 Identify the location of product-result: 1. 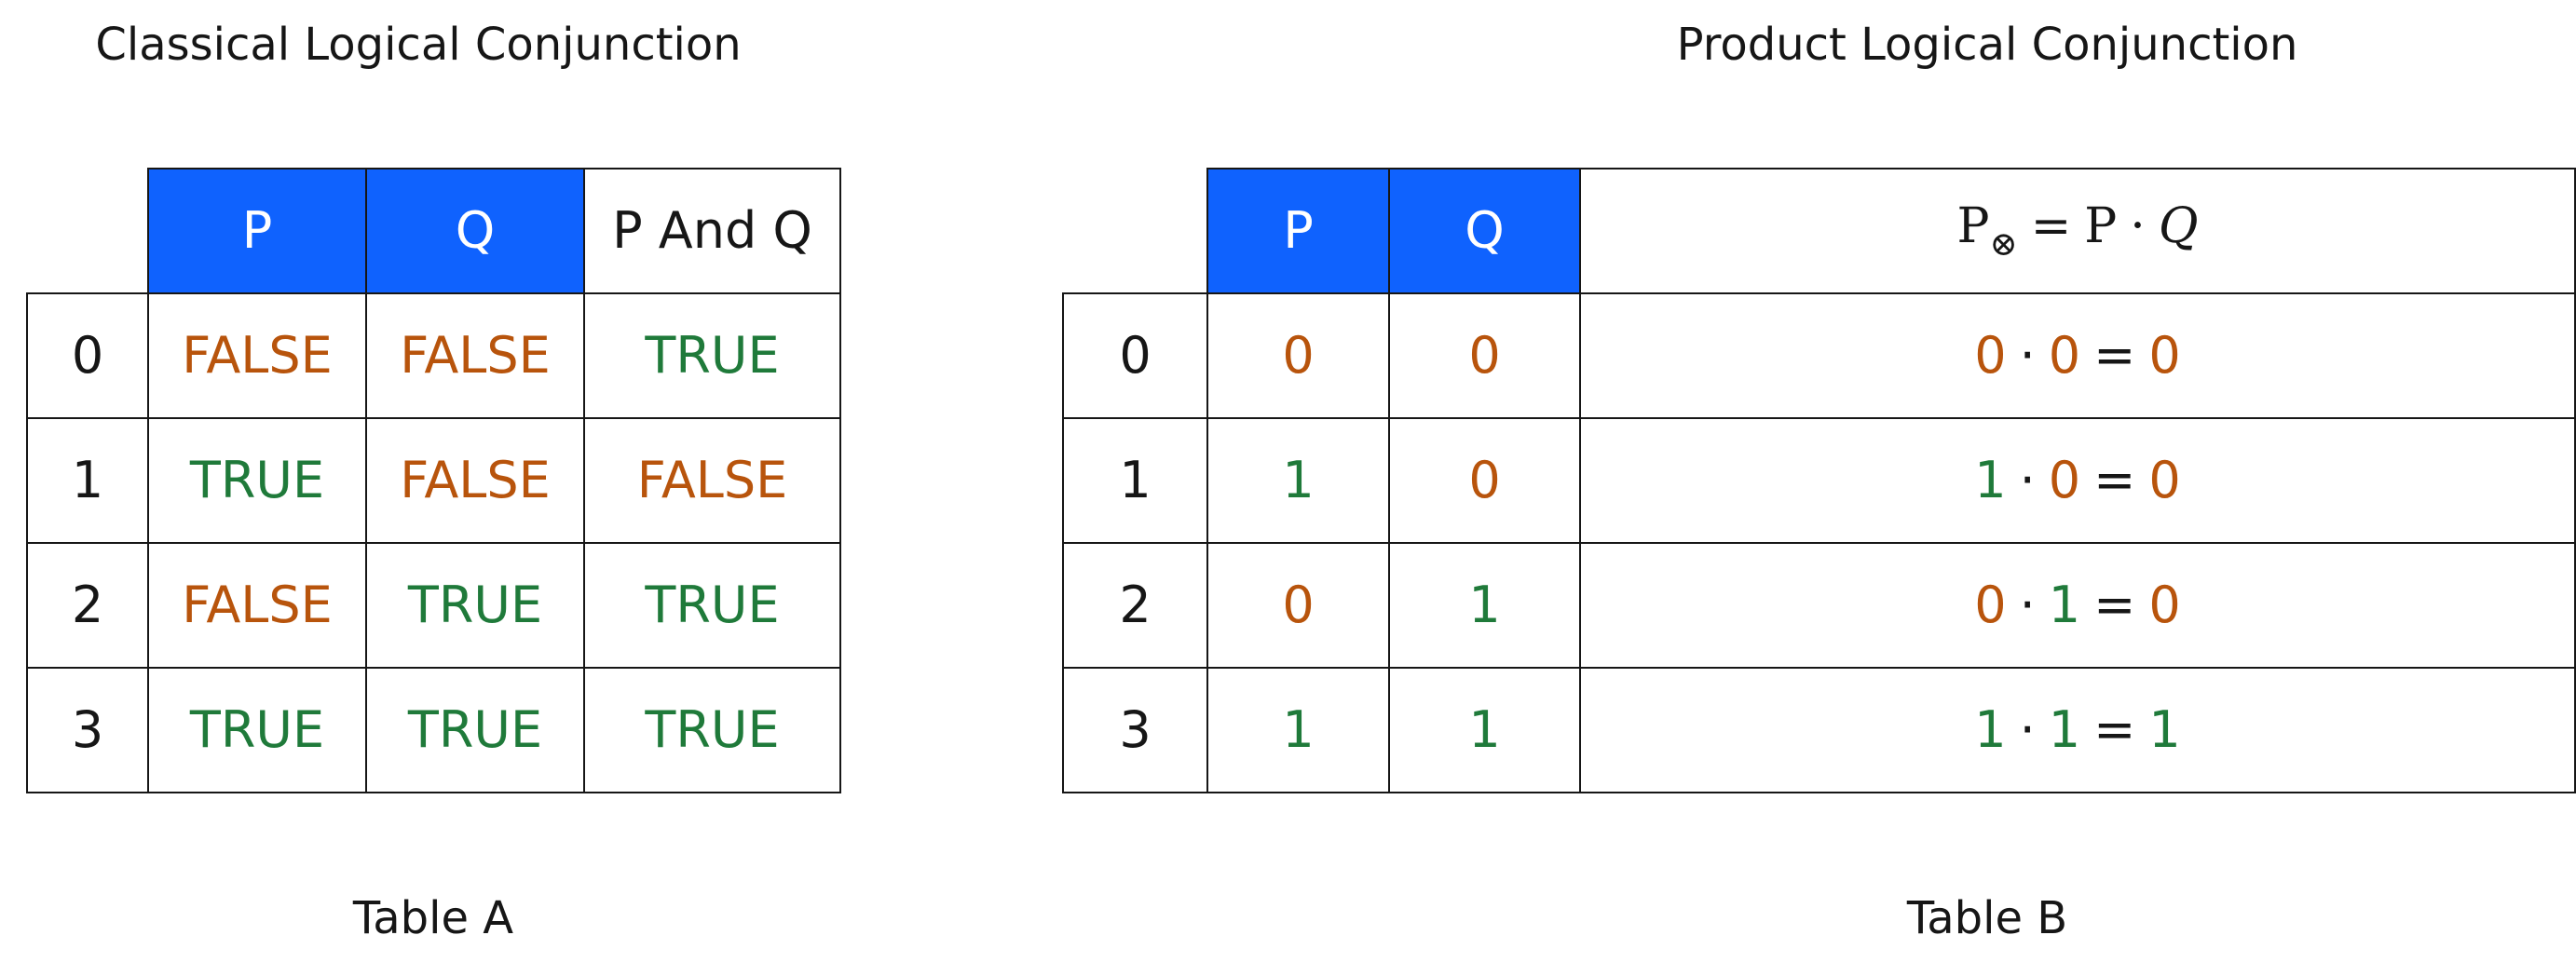
(2164, 729).